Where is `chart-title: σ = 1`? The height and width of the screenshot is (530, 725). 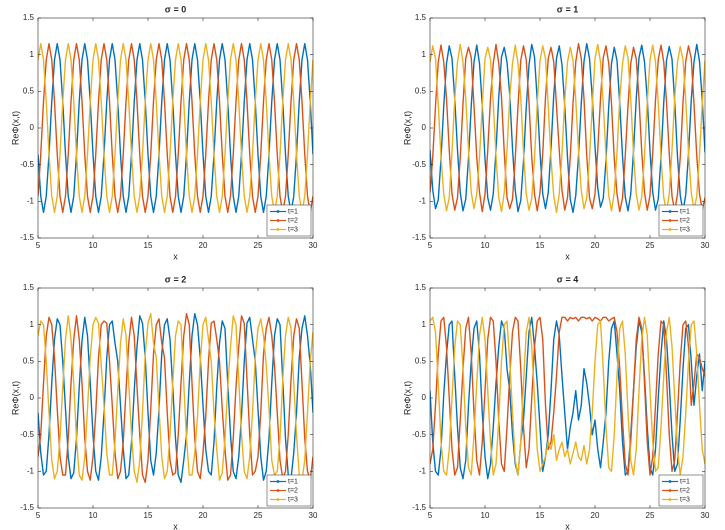
chart-title: σ = 1 is located at coordinates (567, 9).